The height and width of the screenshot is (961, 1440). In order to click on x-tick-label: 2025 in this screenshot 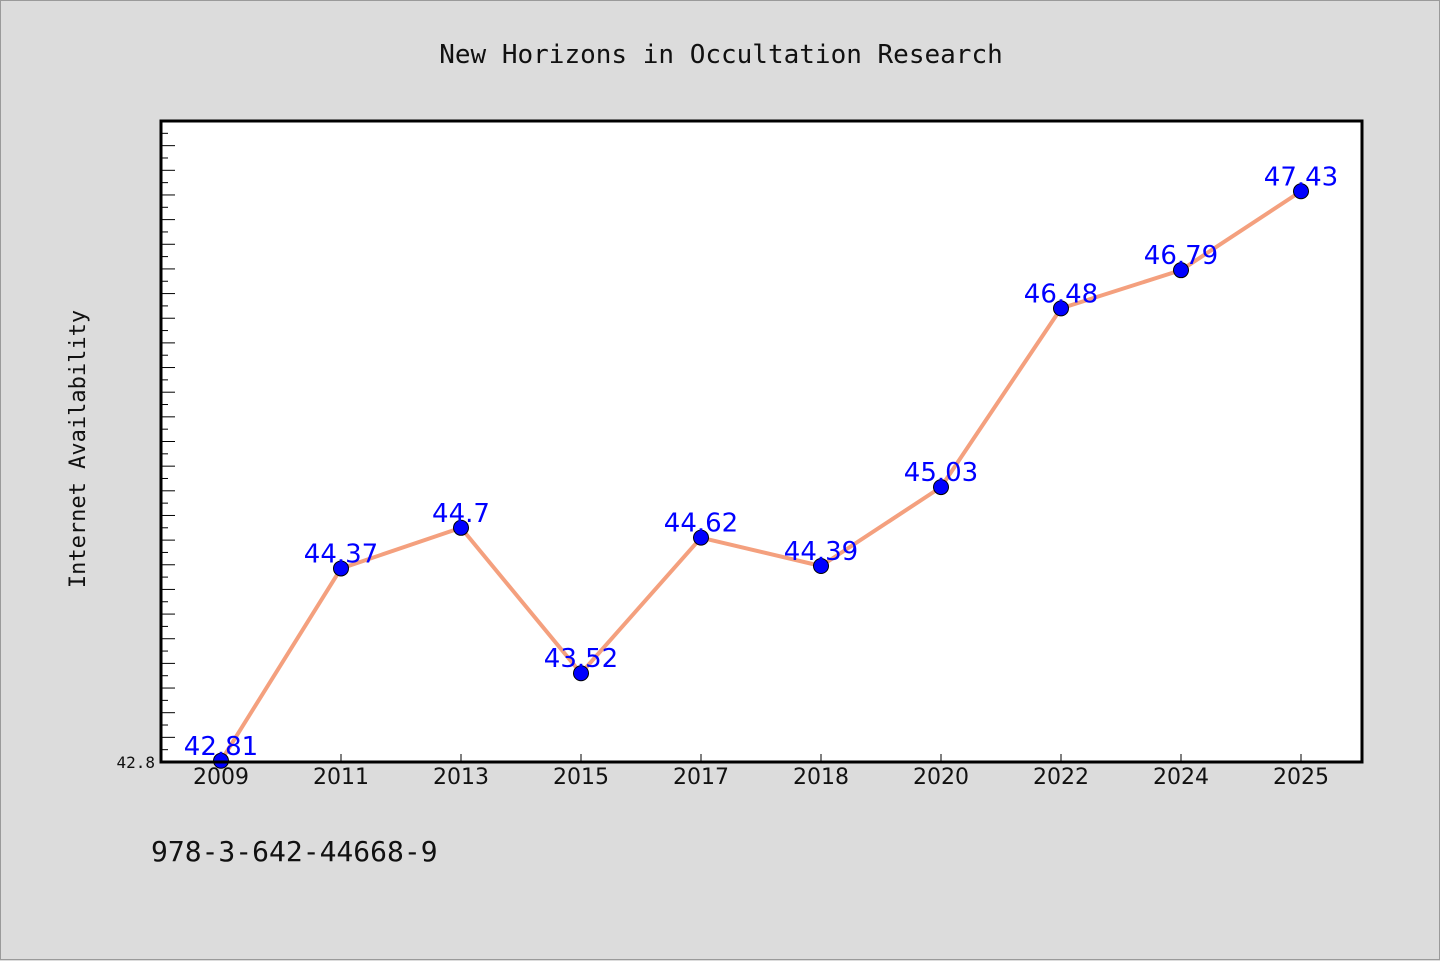, I will do `click(1301, 777)`.